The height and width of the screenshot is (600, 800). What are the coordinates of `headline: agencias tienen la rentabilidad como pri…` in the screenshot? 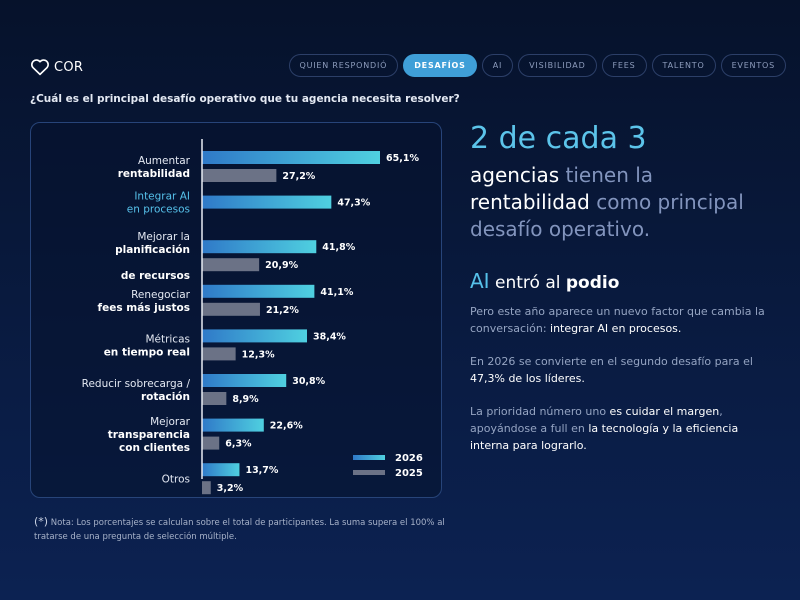 It's located at (620, 202).